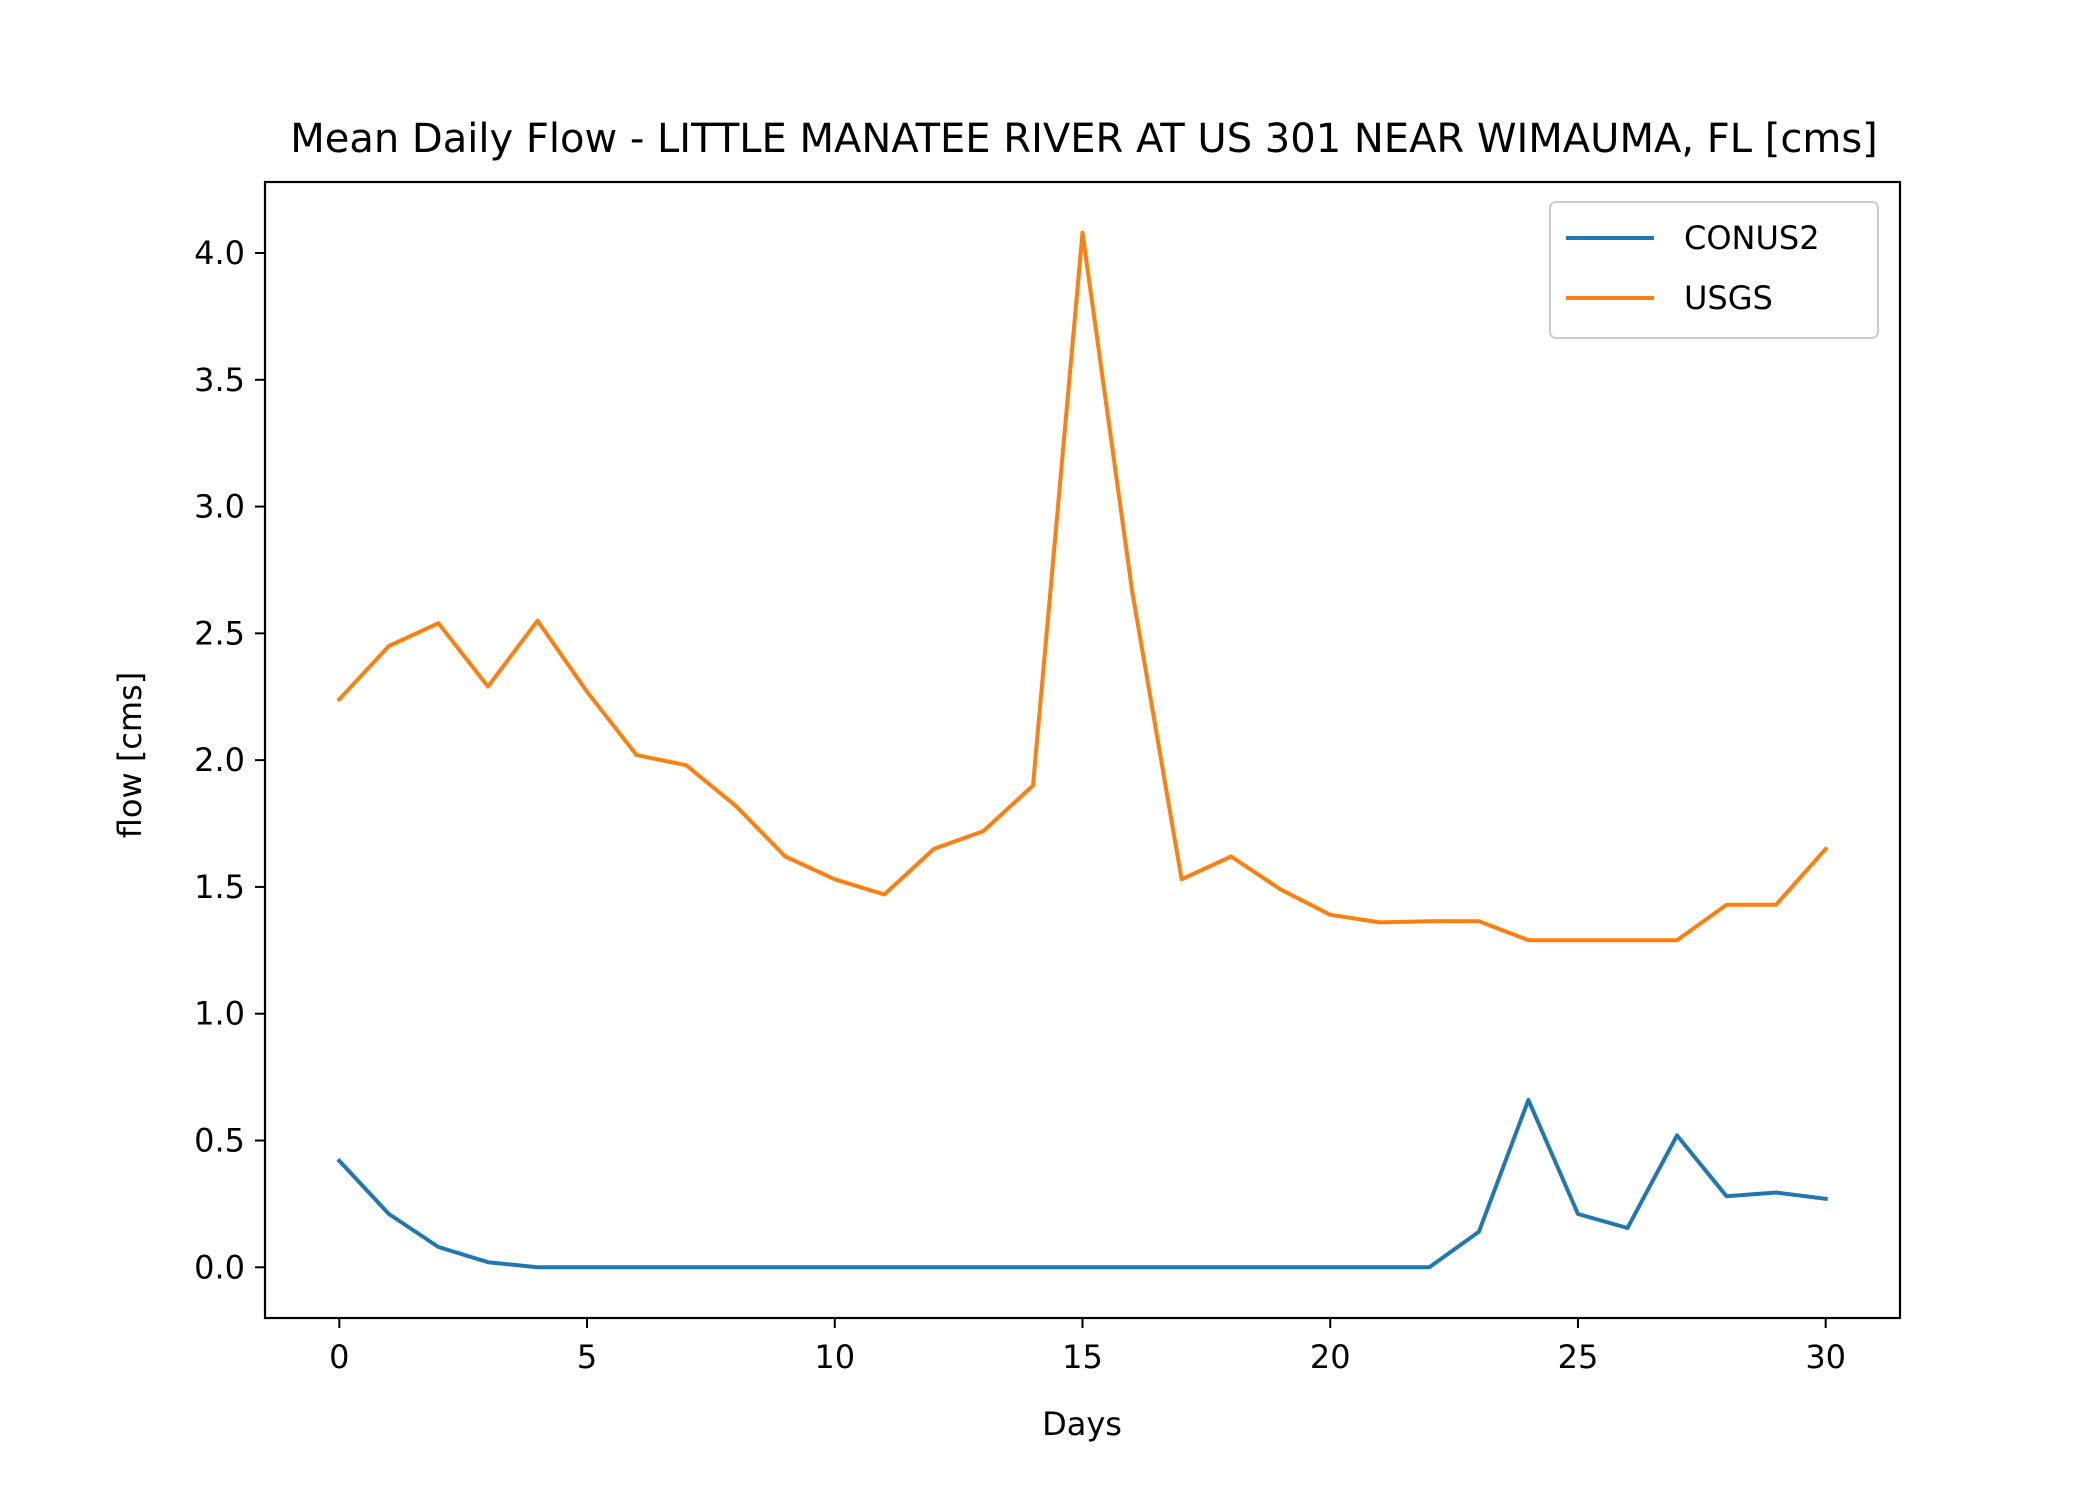 The image size is (2100, 1504). I want to click on legend-label-conus2: CONUS2, so click(1752, 238).